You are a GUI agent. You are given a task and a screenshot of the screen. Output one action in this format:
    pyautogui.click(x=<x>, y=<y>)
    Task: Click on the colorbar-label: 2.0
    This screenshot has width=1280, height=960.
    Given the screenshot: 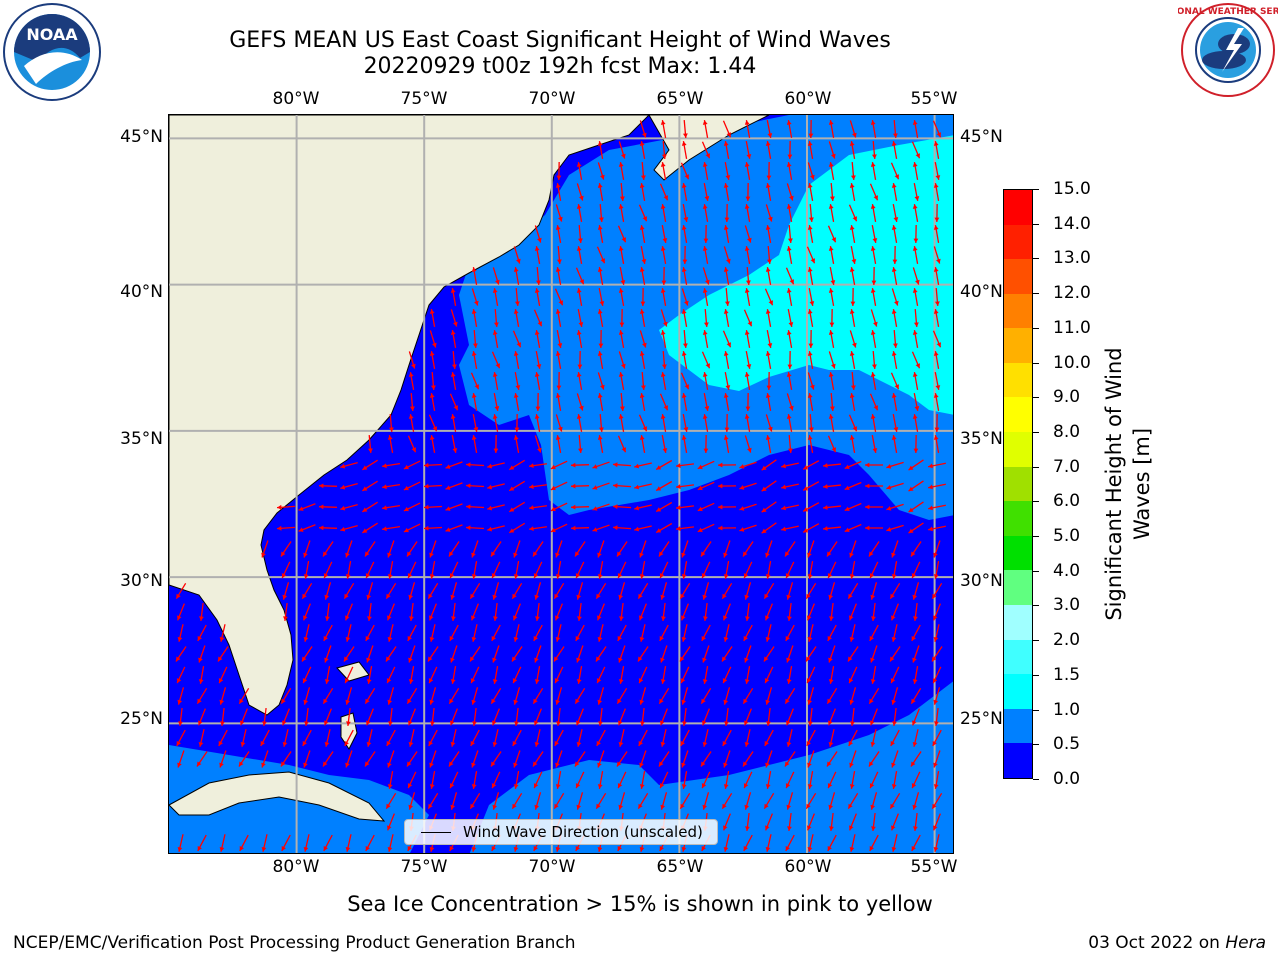 What is the action you would take?
    pyautogui.click(x=1067, y=640)
    